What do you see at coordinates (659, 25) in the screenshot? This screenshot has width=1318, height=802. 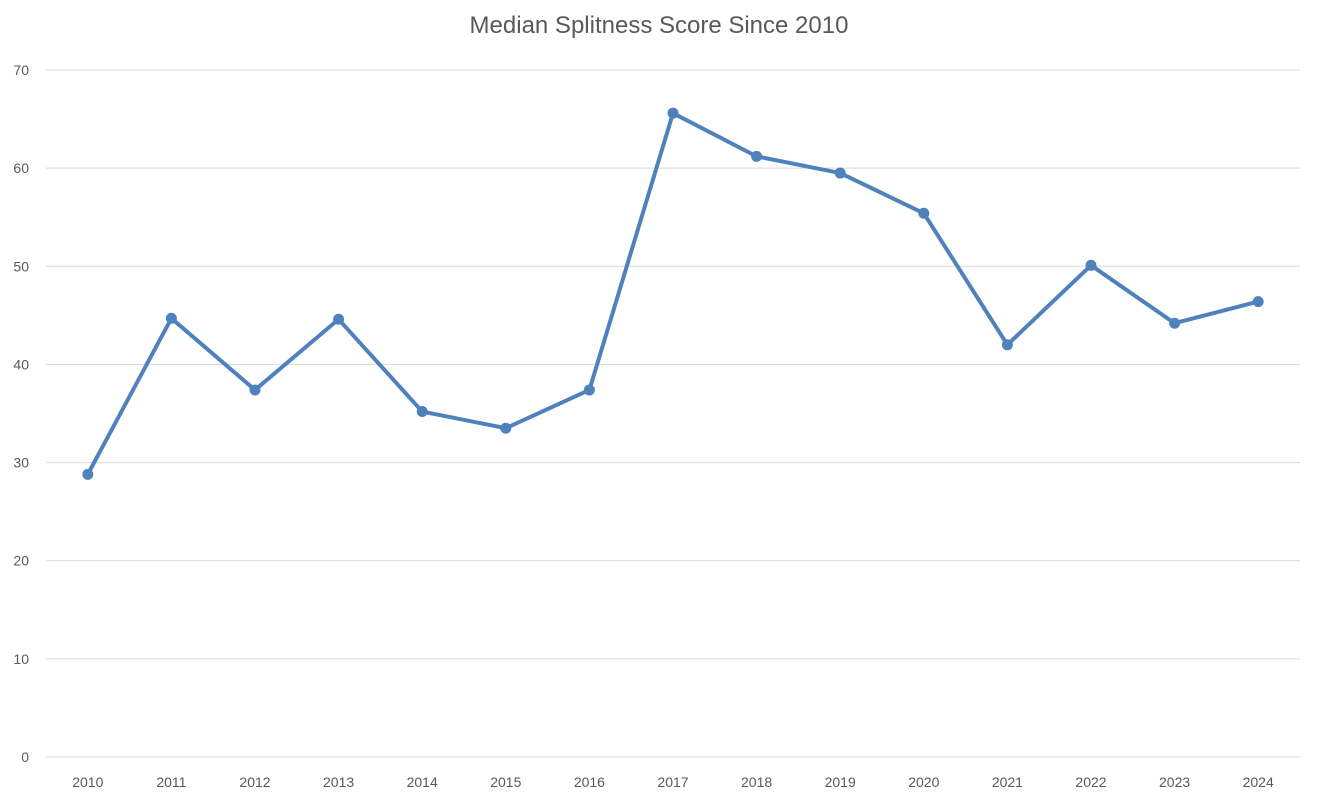 I see `chart-title: Median Splitness Score Since 2010` at bounding box center [659, 25].